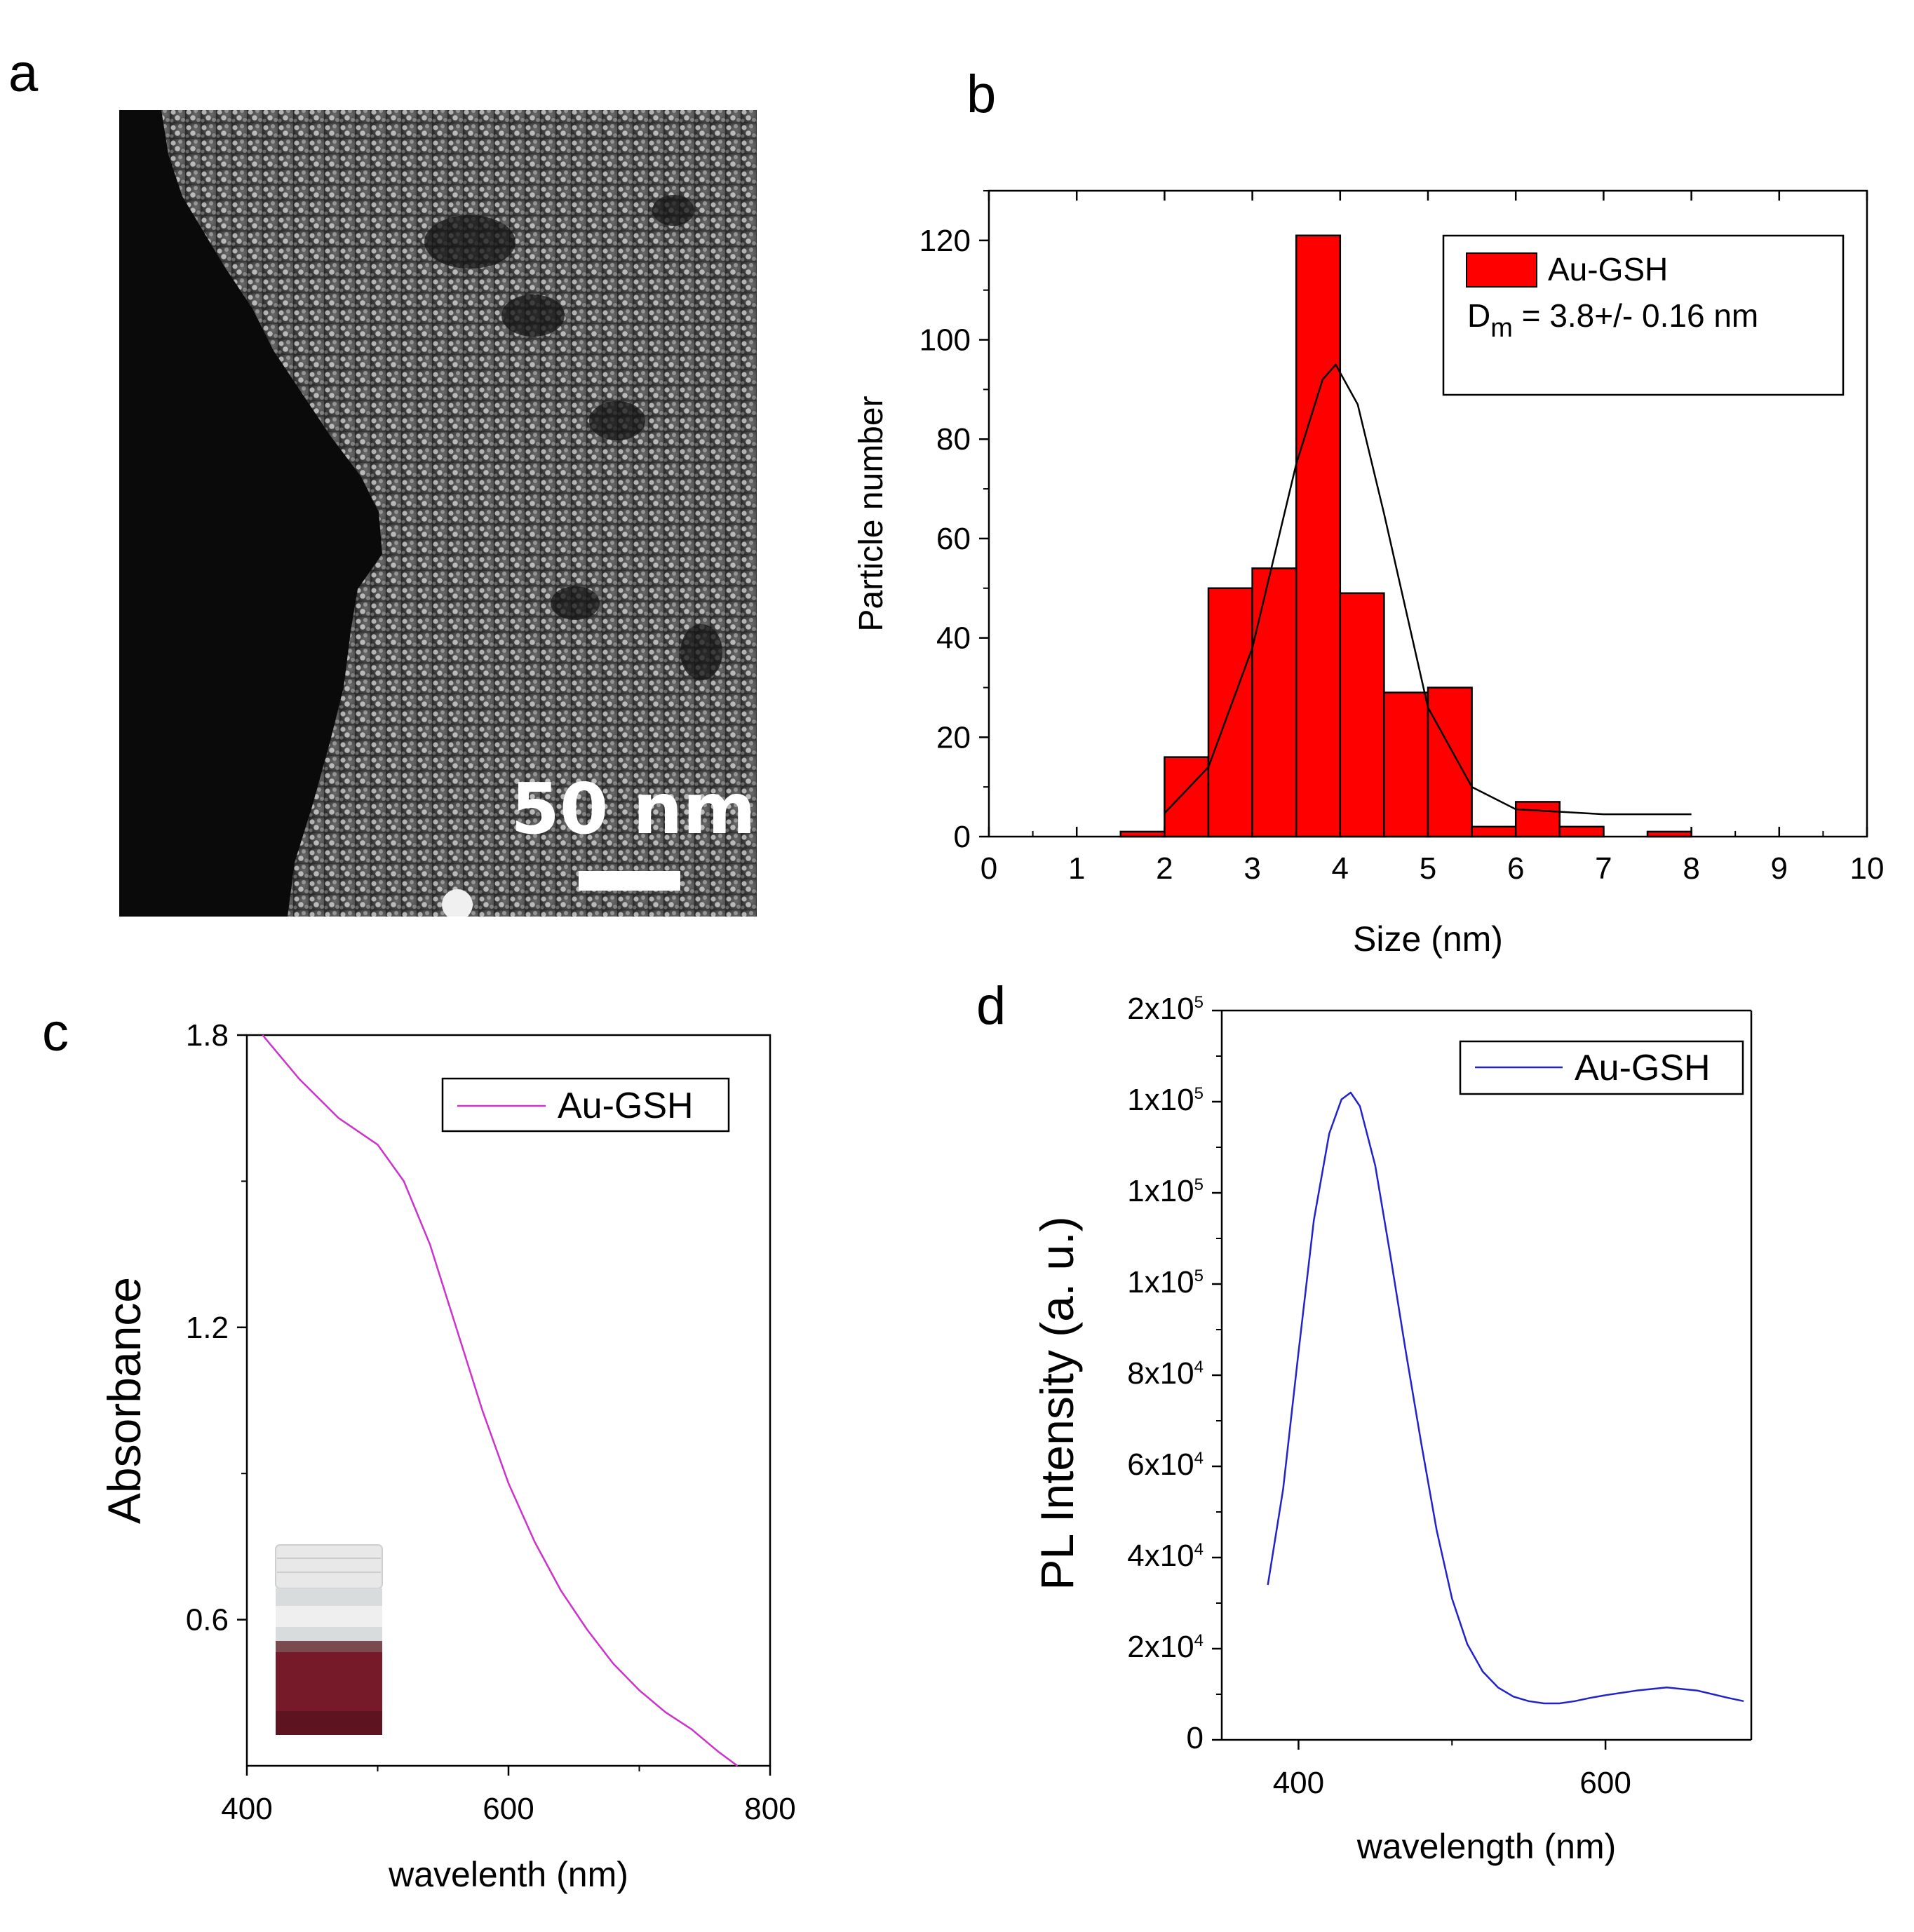  I want to click on x-axis-title: wavelength (nm), so click(1487, 1846).